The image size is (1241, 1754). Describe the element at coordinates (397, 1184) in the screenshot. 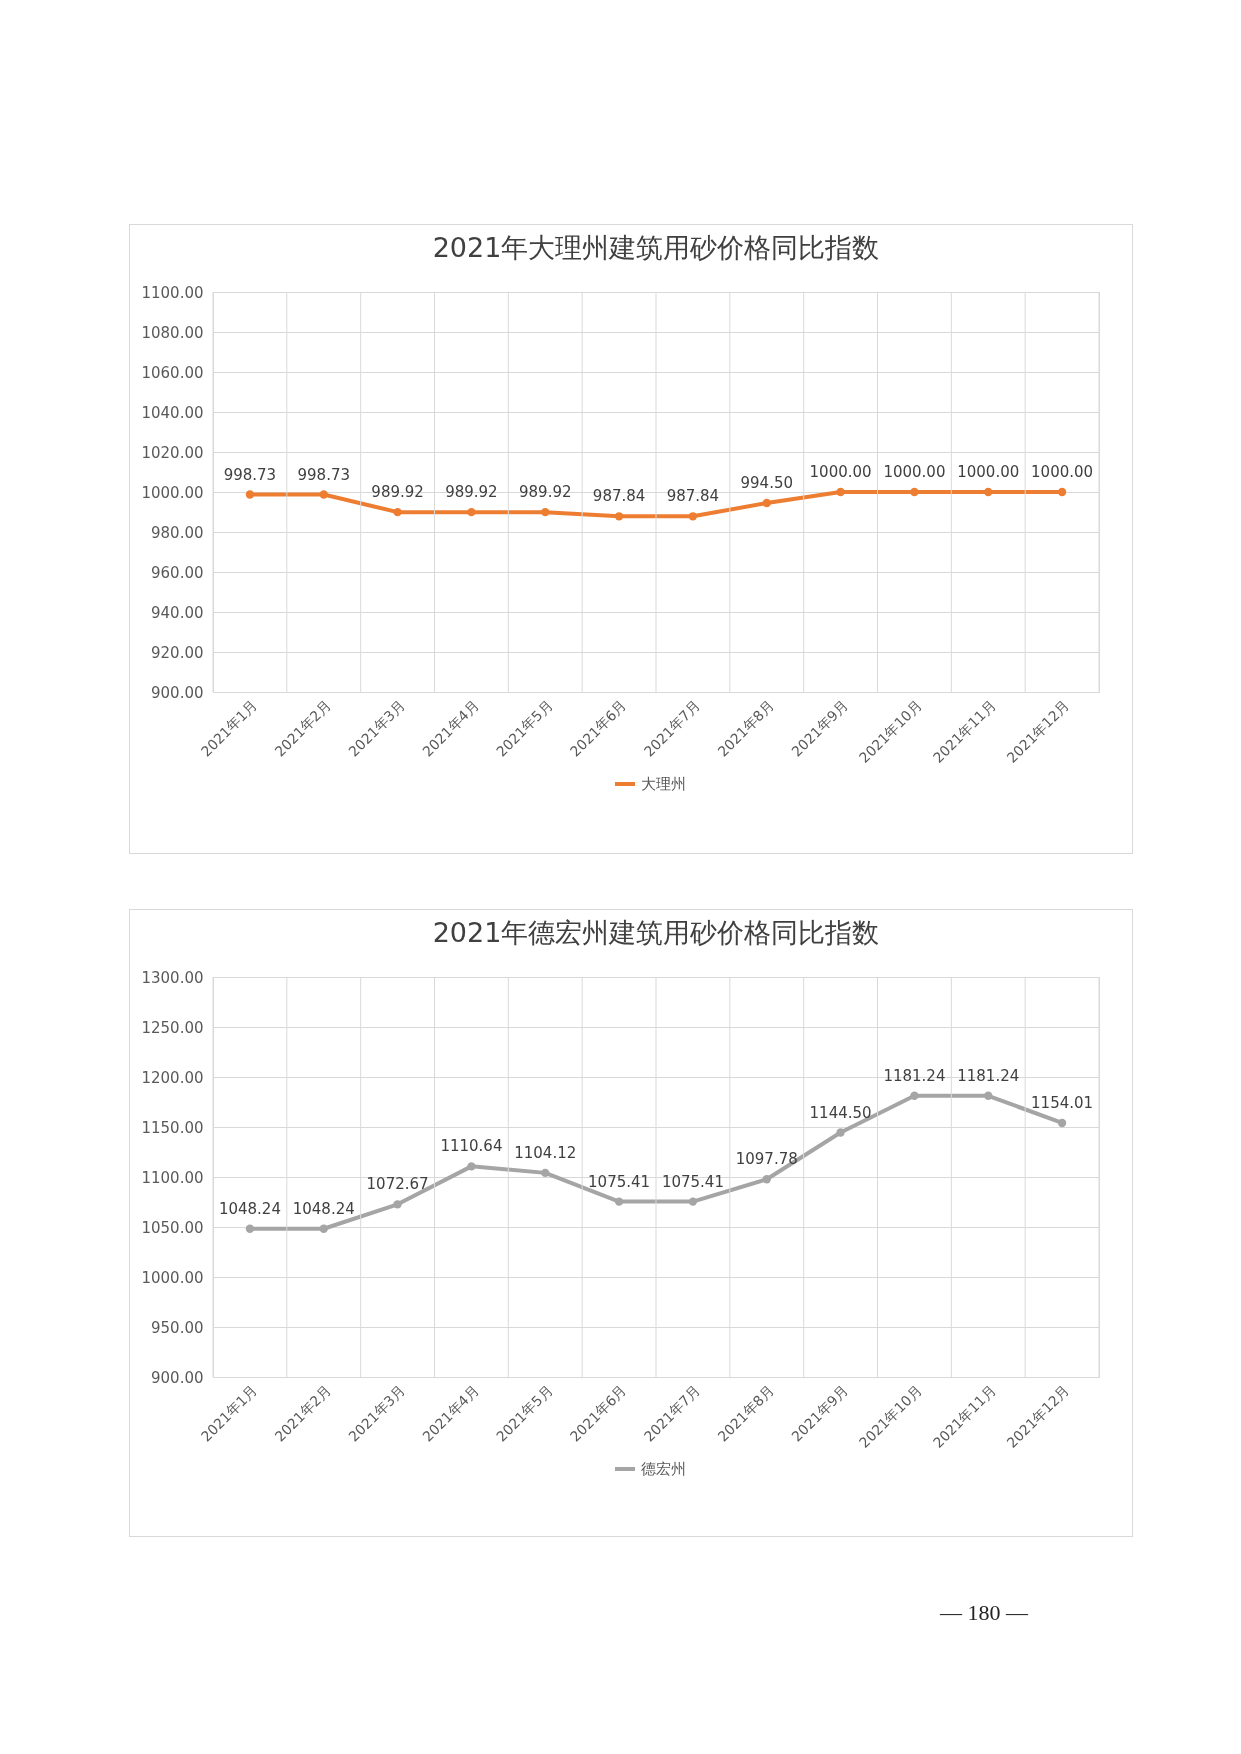

I see `data-label: 1072.67` at that location.